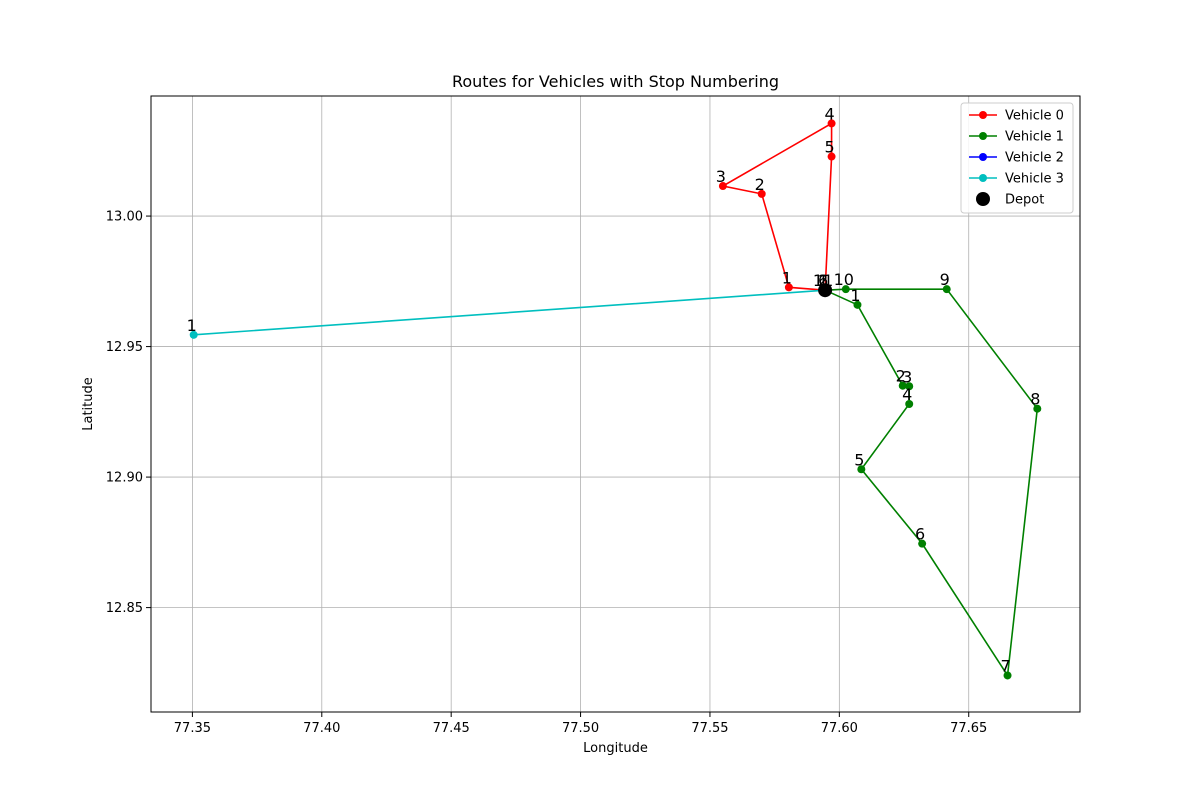 The width and height of the screenshot is (1200, 800). Describe the element at coordinates (1034, 137) in the screenshot. I see `legend-entry-label: Vehicle 1` at that location.